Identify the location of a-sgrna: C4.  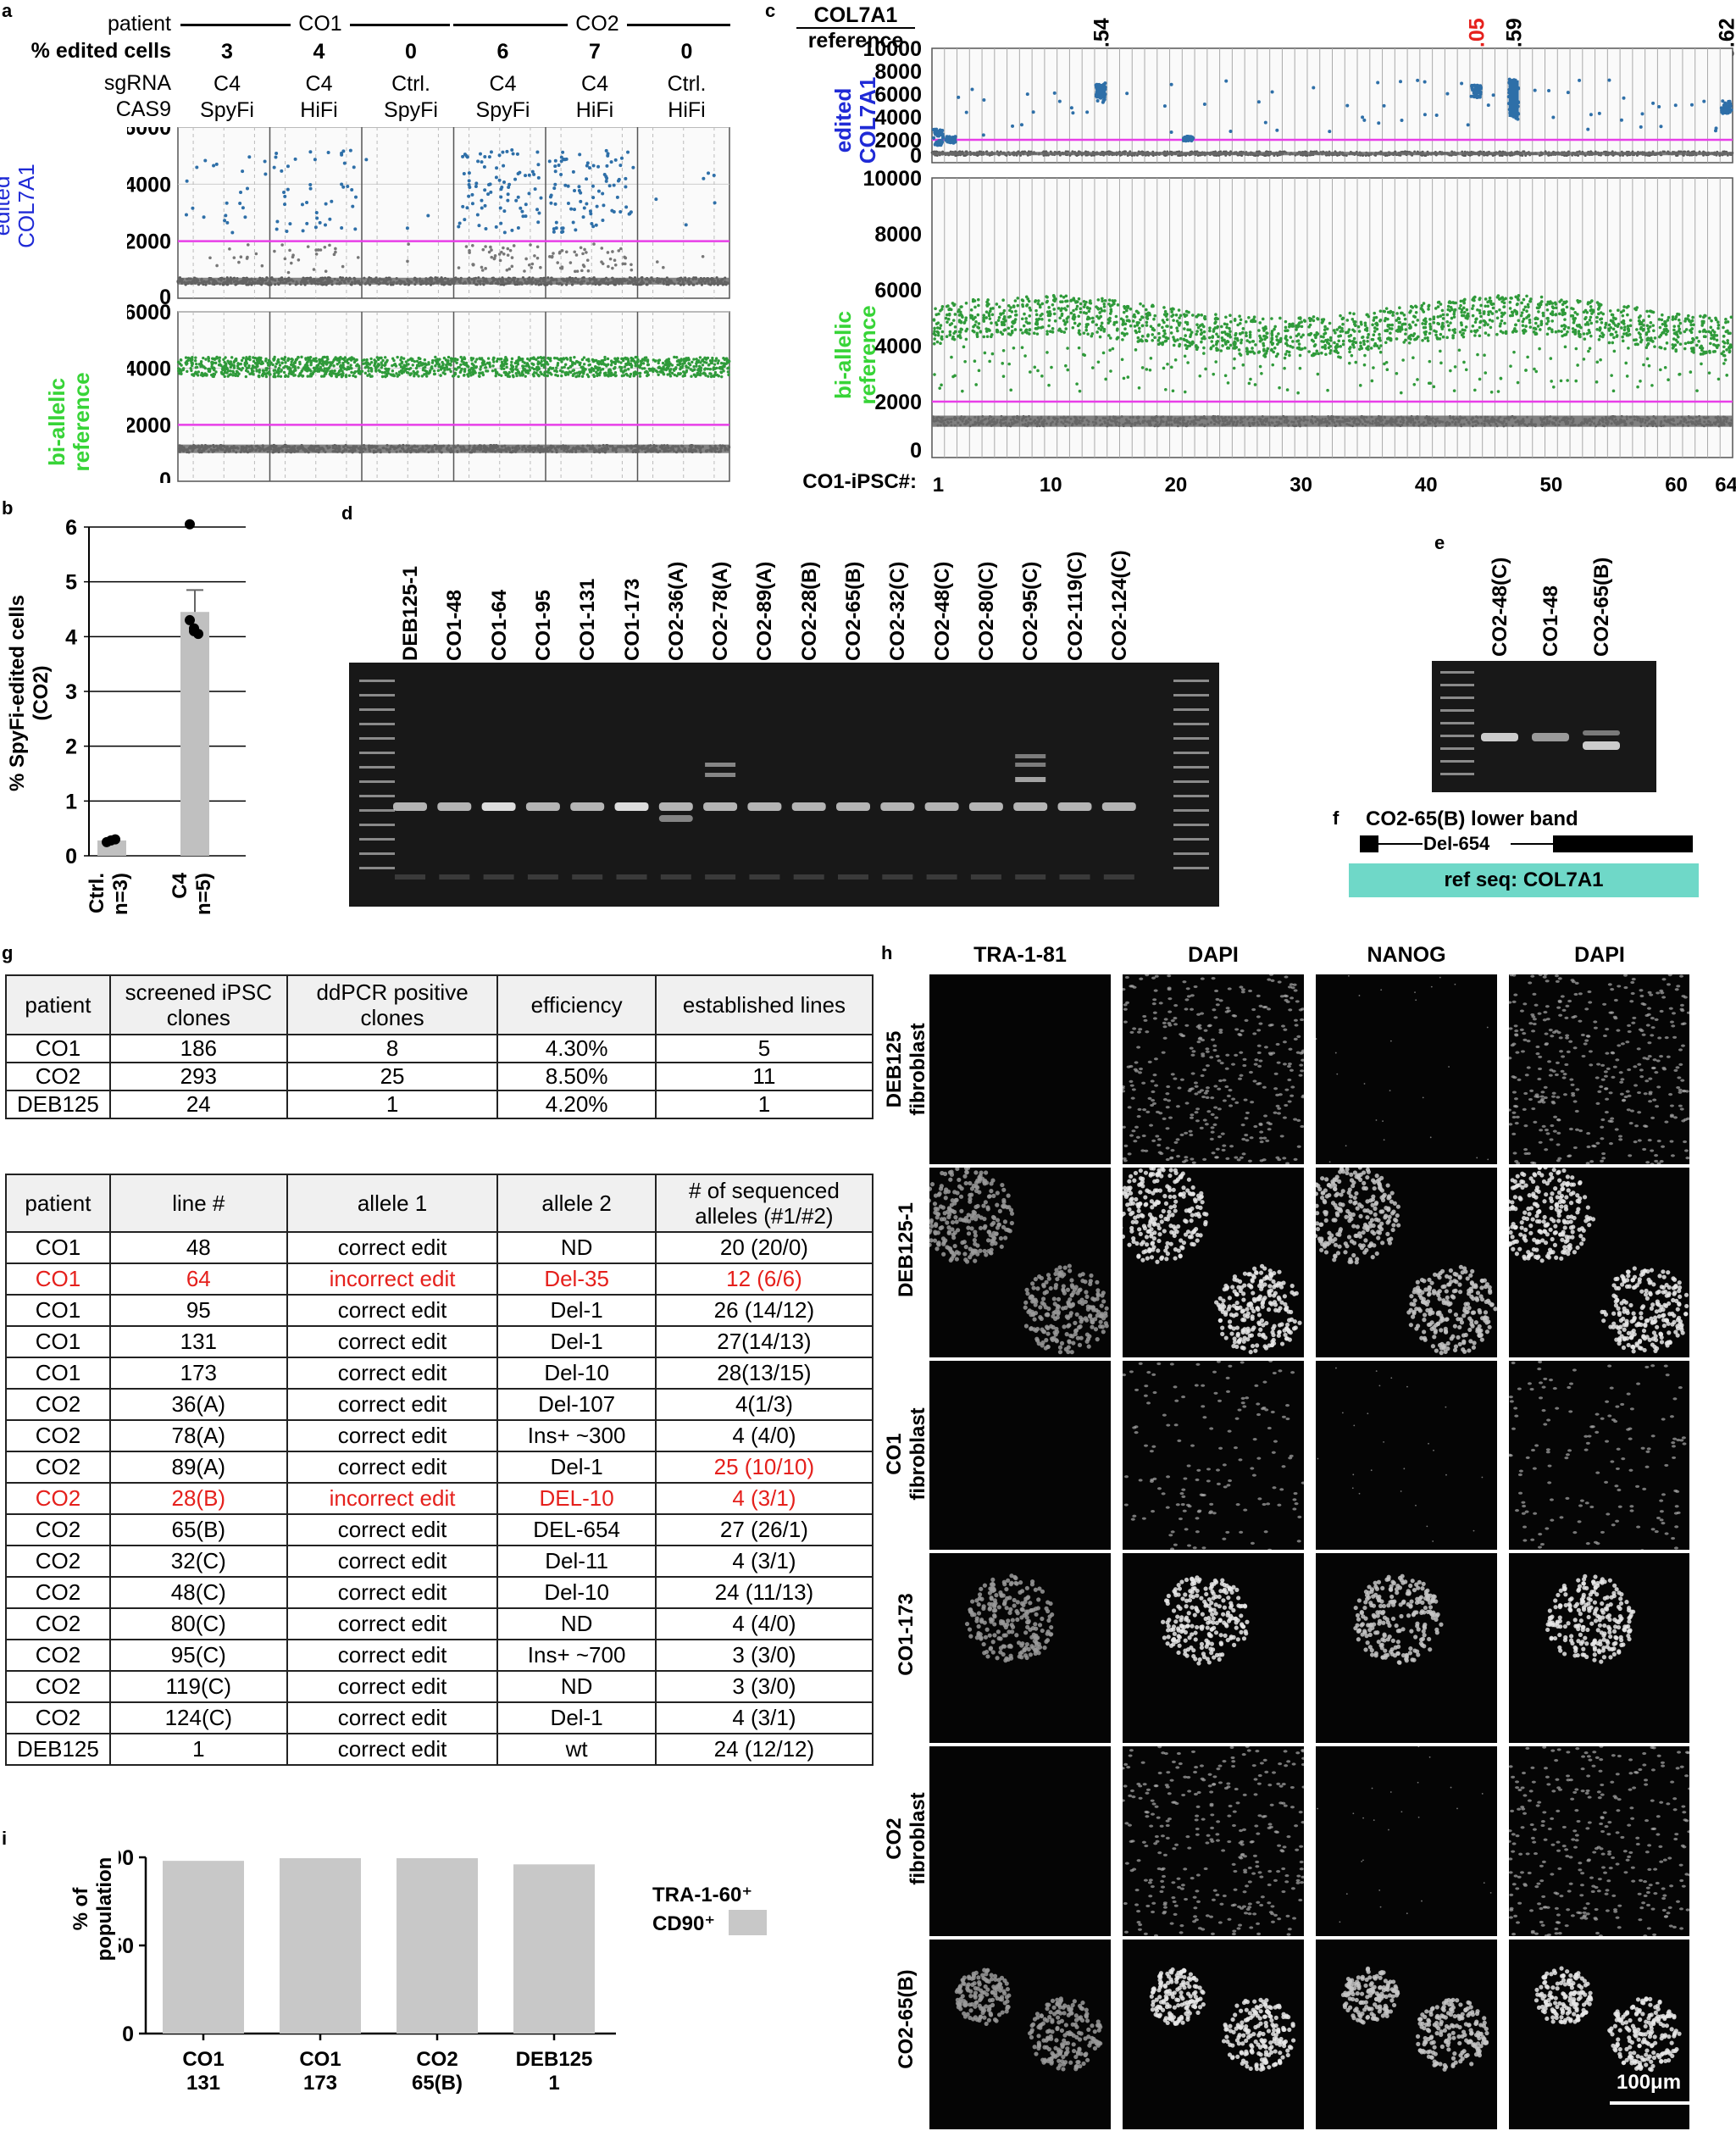
(594, 84).